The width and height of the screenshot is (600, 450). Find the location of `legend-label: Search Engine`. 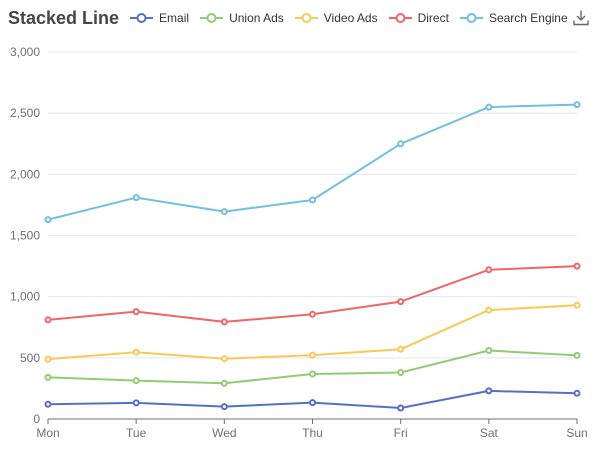

legend-label: Search Engine is located at coordinates (528, 18).